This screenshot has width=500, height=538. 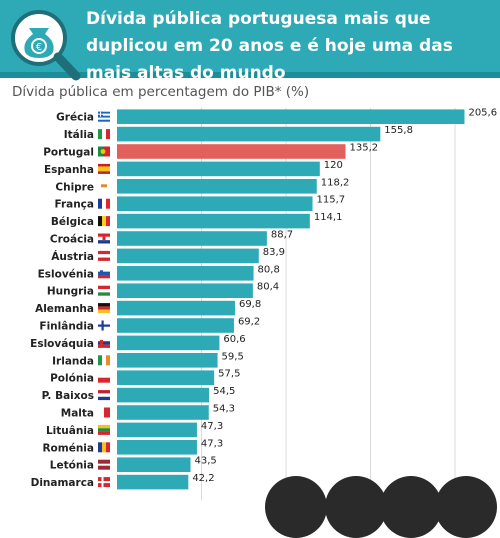 What do you see at coordinates (215, 203) in the screenshot?
I see `bar-fran-a` at bounding box center [215, 203].